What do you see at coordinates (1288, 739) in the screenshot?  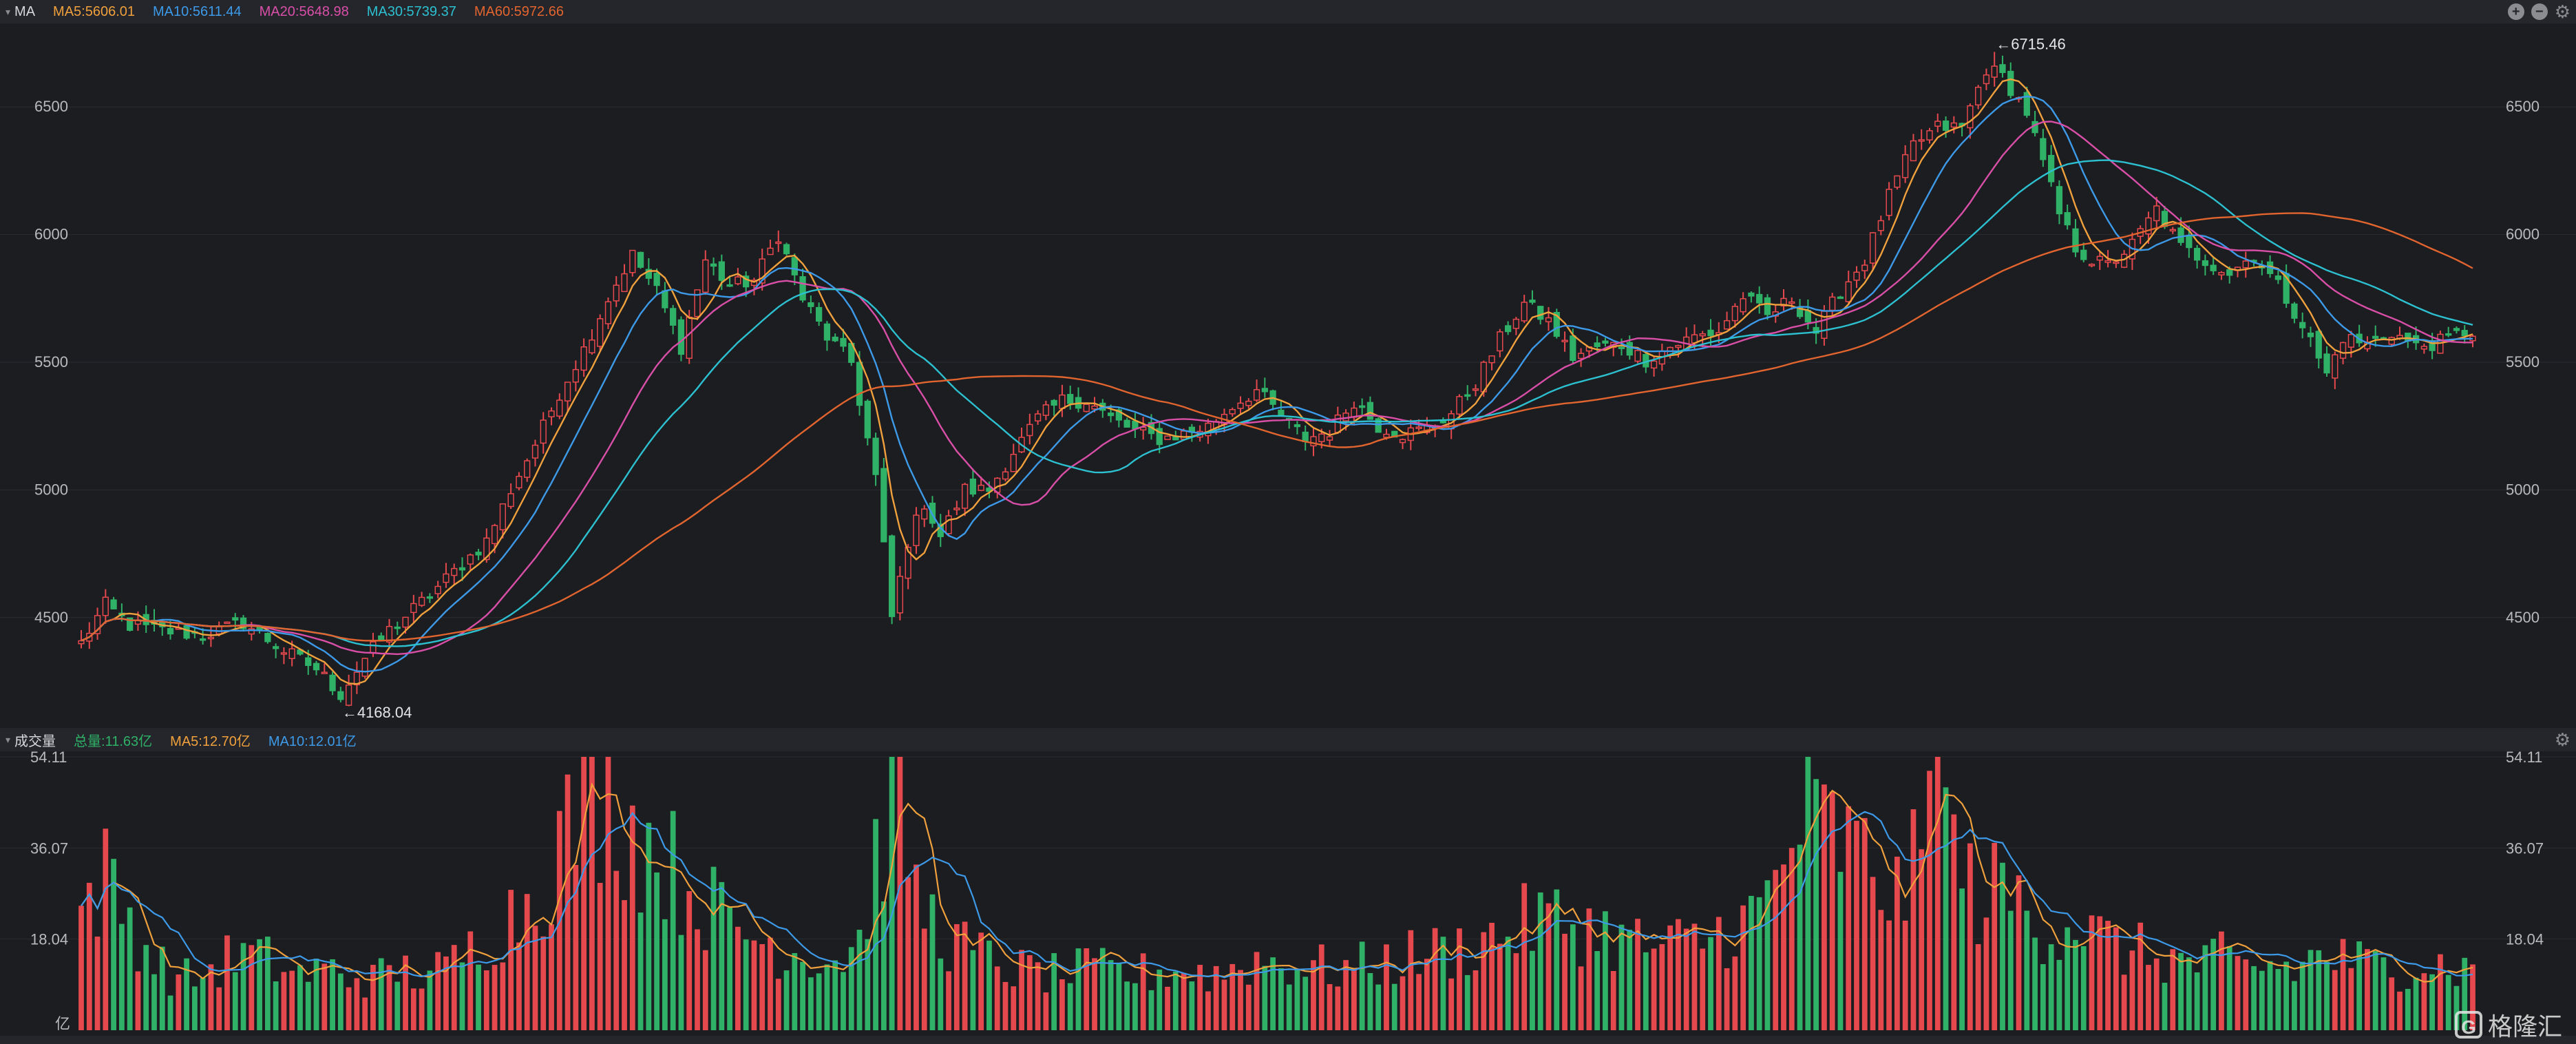 I see `volume-legend-bar: ▾ 成交量 总量:11.63亿 MA5:12.70亿 MA10:12.01亿 ⚙` at bounding box center [1288, 739].